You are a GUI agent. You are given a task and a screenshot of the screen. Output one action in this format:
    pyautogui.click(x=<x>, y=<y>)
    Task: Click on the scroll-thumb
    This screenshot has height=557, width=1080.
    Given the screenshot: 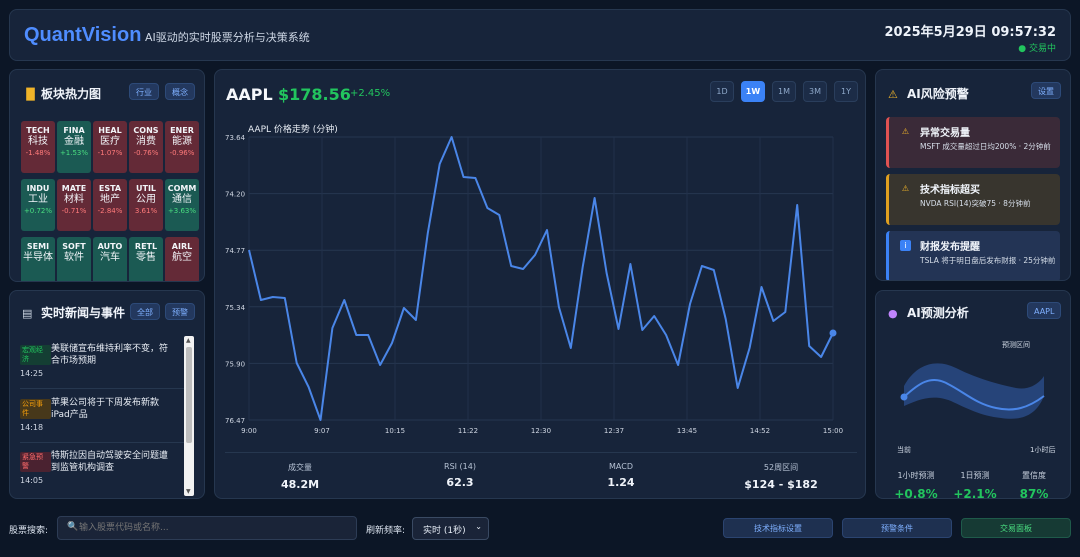 What is the action you would take?
    pyautogui.click(x=189, y=395)
    